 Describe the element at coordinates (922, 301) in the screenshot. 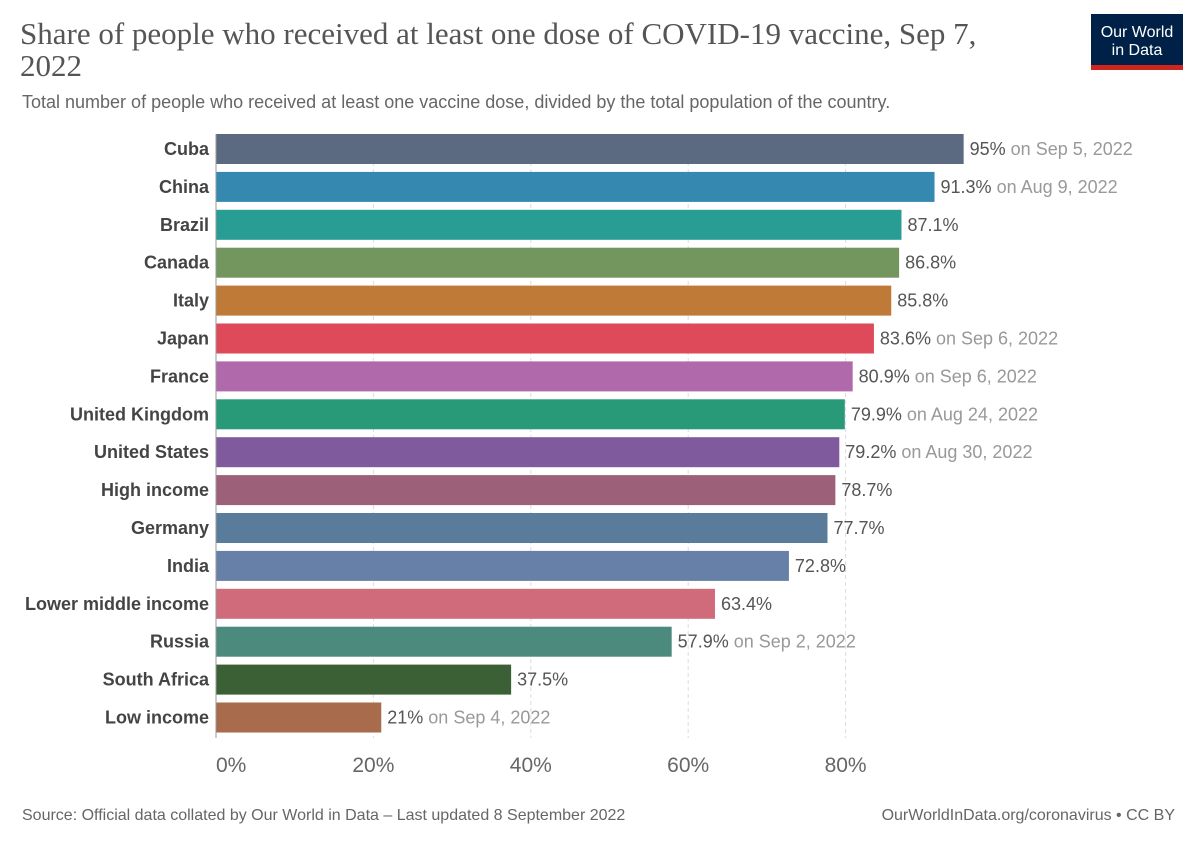

I see `value-label: 85.8%` at that location.